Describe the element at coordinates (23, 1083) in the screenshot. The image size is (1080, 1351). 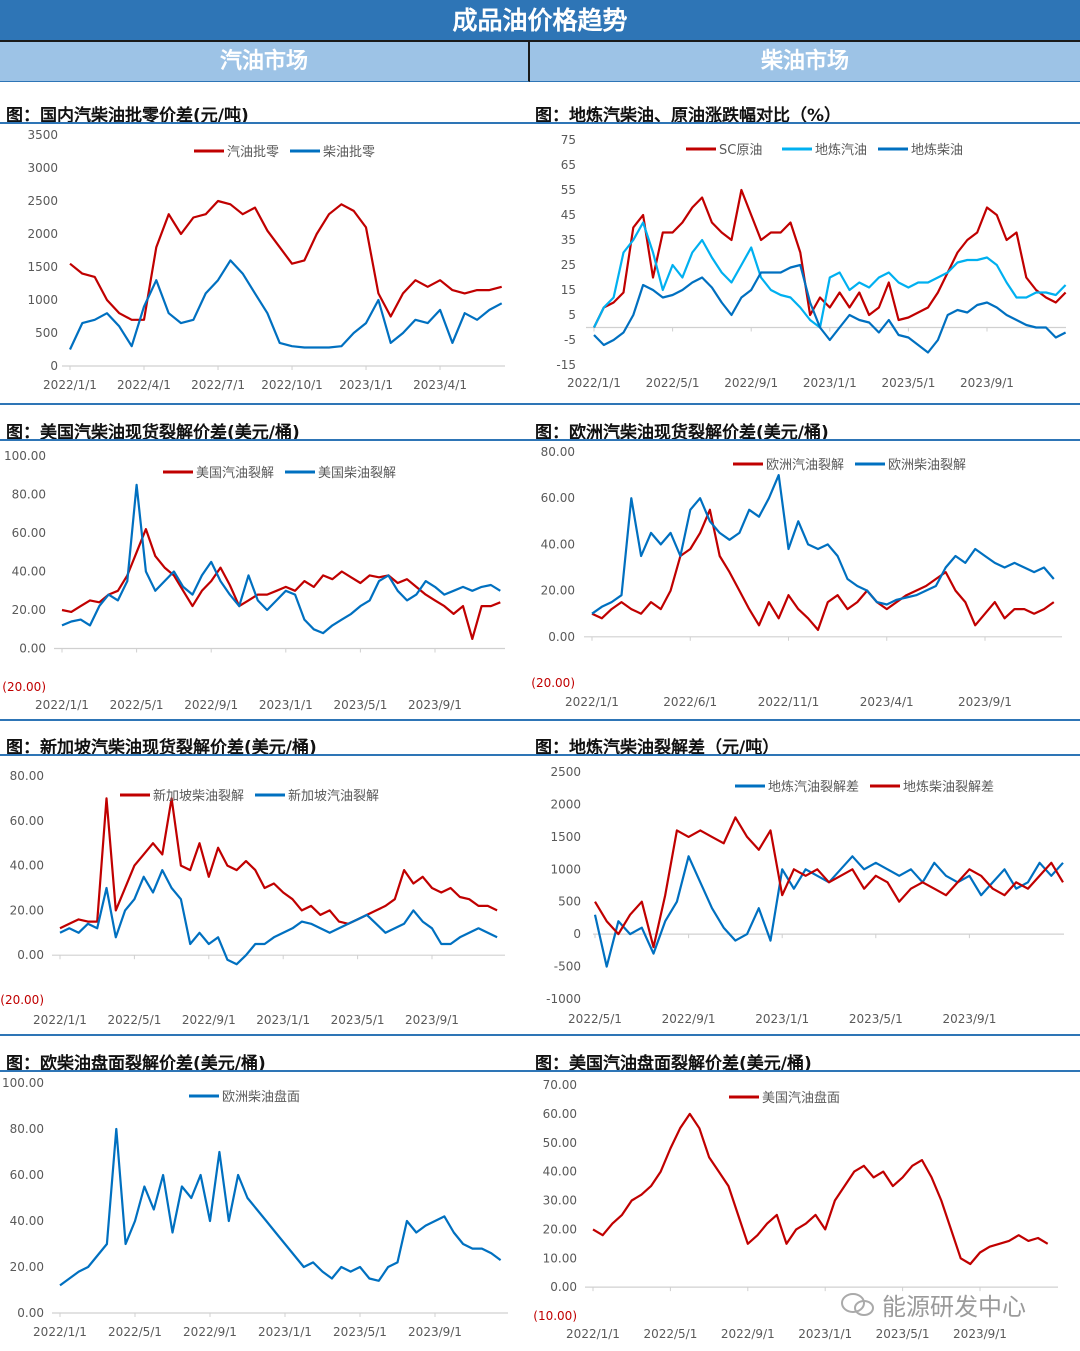
I see `y-tick-label: 100.00` at that location.